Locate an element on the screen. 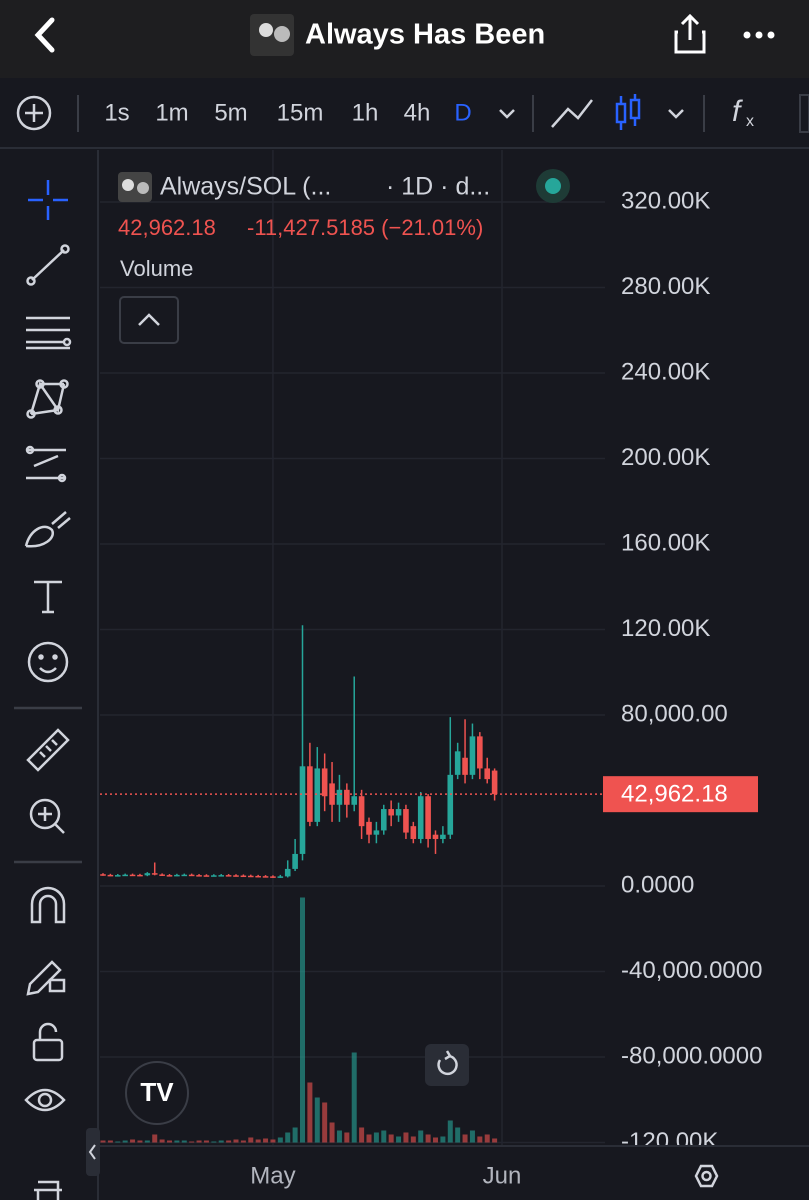  crosshair-tool is located at coordinates (48, 200).